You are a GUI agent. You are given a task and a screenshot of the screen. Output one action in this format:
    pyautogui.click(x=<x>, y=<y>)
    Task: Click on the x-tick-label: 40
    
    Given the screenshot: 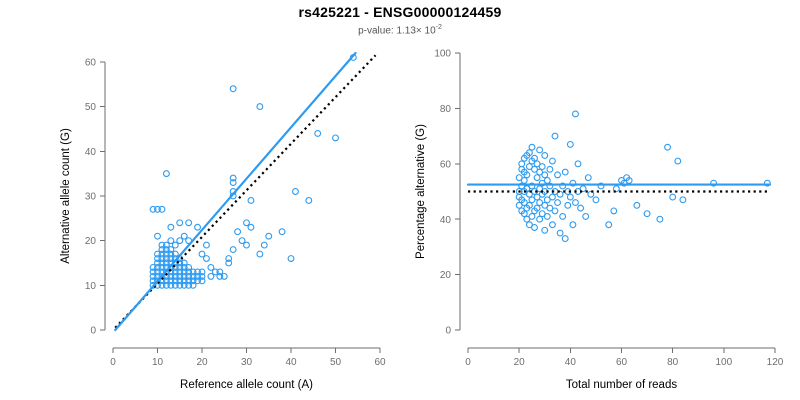 What is the action you would take?
    pyautogui.click(x=291, y=362)
    